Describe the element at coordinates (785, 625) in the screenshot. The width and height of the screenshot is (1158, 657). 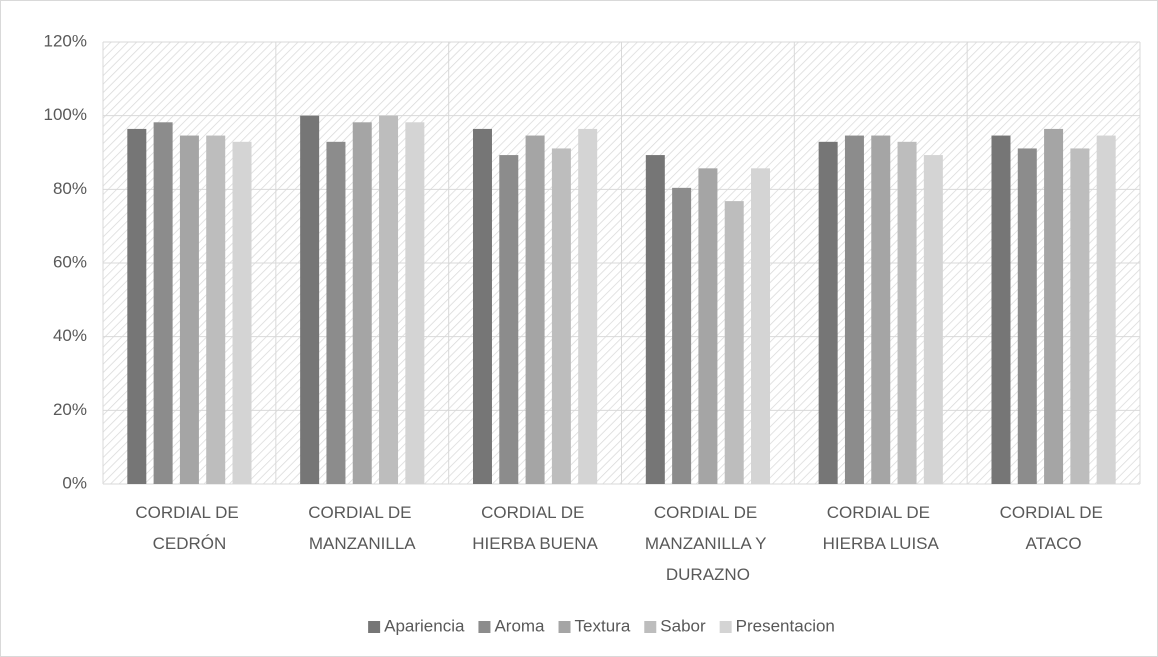
I see `legend-label: Presentacion` at that location.